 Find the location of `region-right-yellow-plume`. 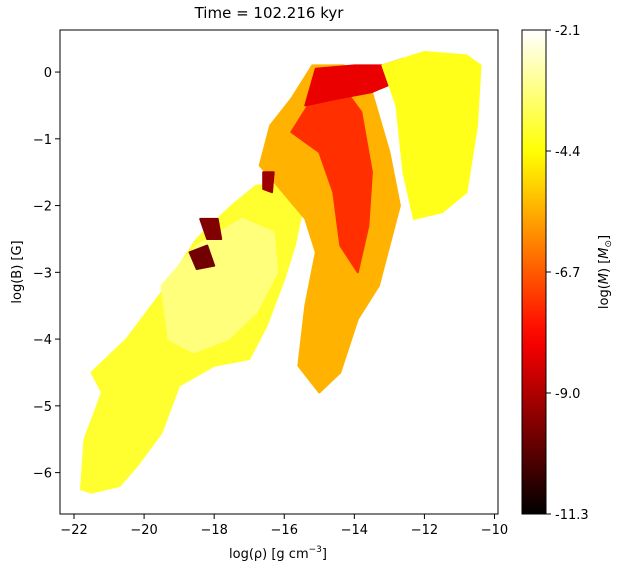

region-right-yellow-plume is located at coordinates (431, 135).